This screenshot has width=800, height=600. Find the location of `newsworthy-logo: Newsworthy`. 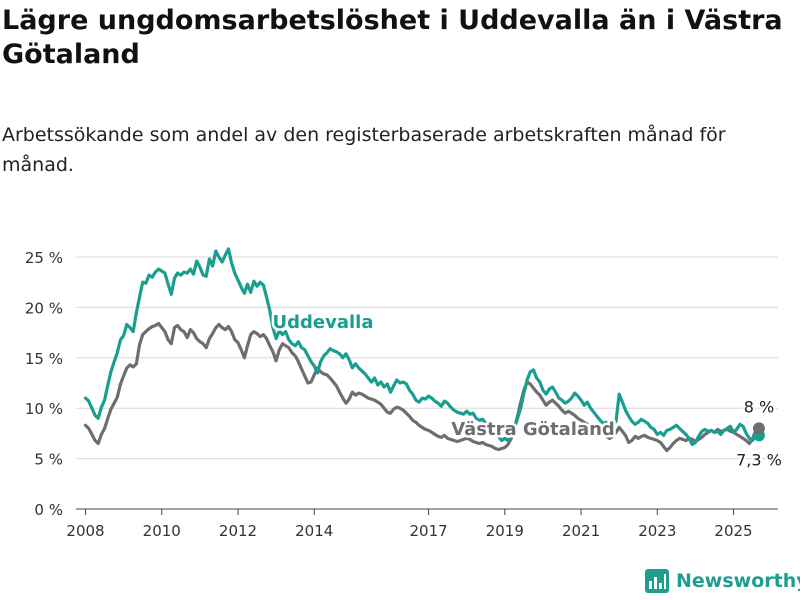

newsworthy-logo: Newsworthy is located at coordinates (722, 581).